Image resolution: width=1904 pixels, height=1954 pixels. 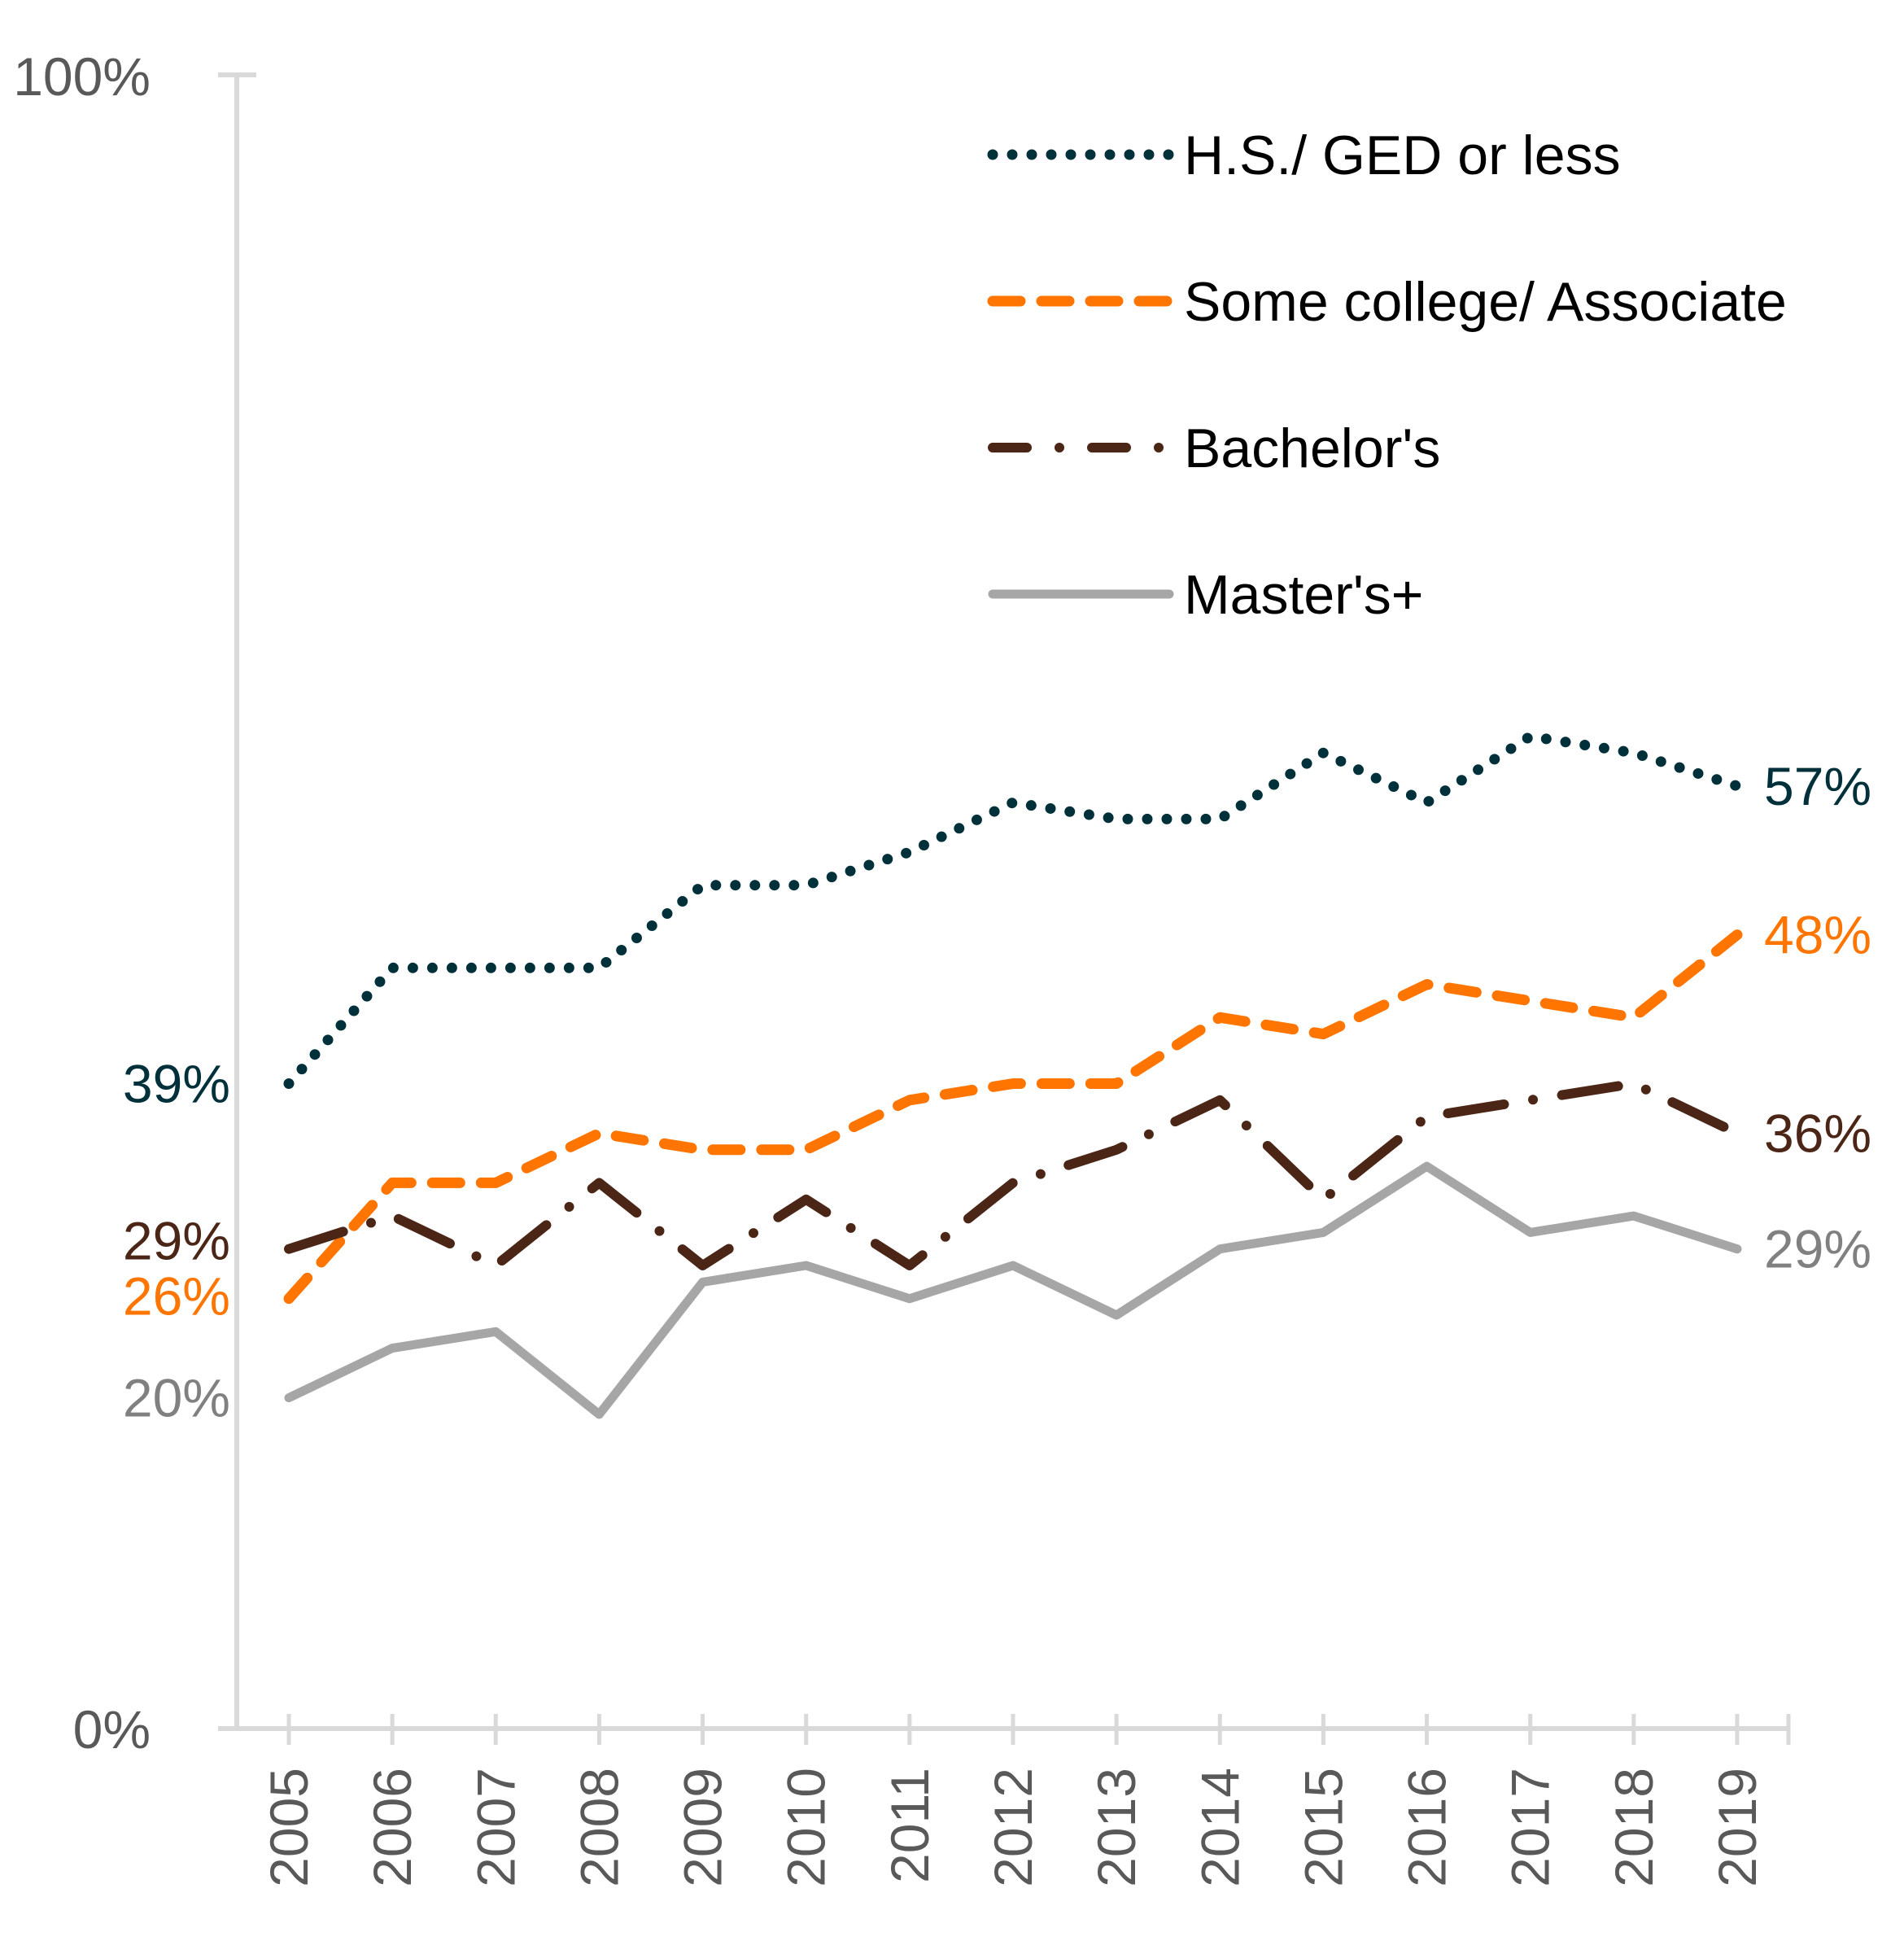 I want to click on start-value-label: 39%, so click(x=176, y=1084).